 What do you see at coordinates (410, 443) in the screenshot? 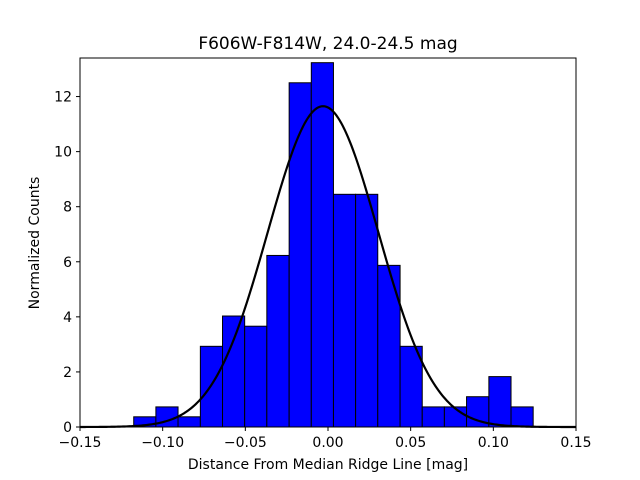
I see `x-tick-label: 0.05` at bounding box center [410, 443].